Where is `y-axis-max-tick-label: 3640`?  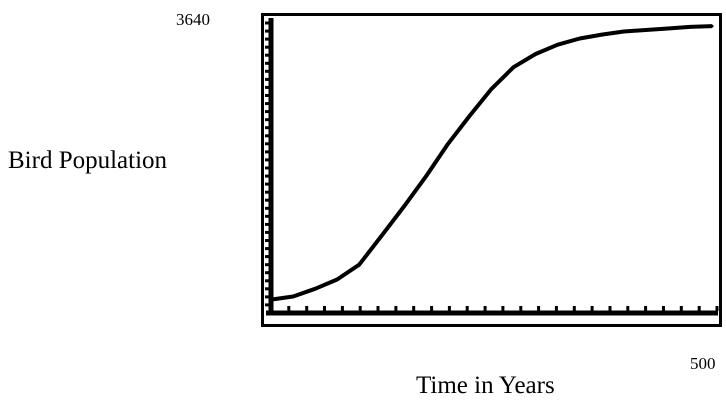
y-axis-max-tick-label: 3640 is located at coordinates (193, 19).